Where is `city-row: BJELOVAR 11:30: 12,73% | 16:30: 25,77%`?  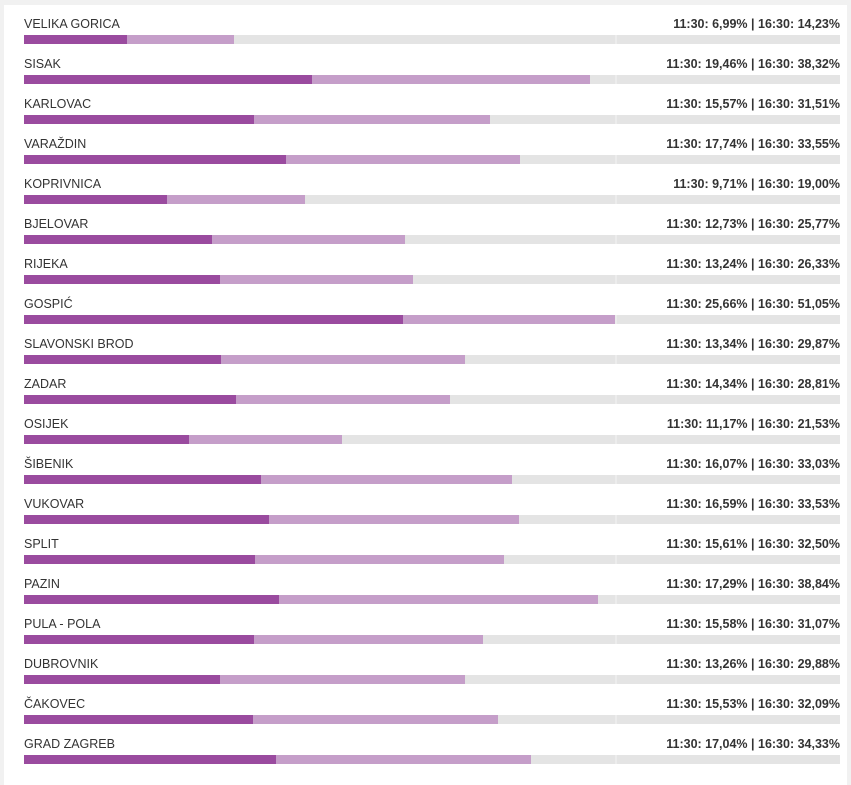
city-row: BJELOVAR 11:30: 12,73% | 16:30: 25,77% is located at coordinates (432, 225).